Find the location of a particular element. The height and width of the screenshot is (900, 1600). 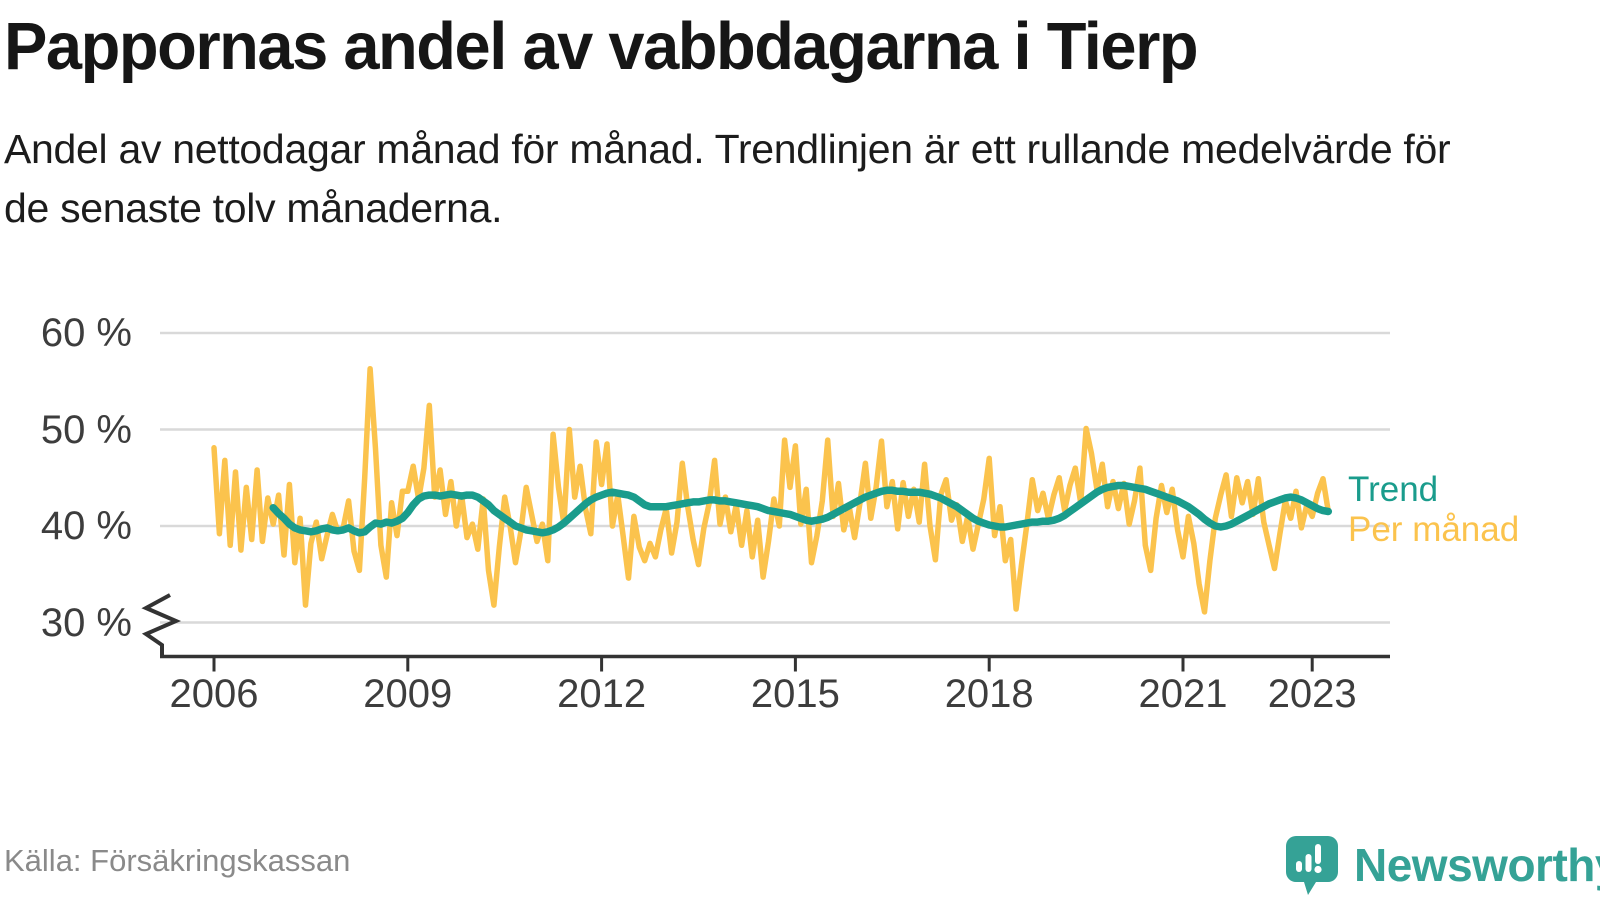

source-note: Källa: Försäkringskassan is located at coordinates (177, 860).